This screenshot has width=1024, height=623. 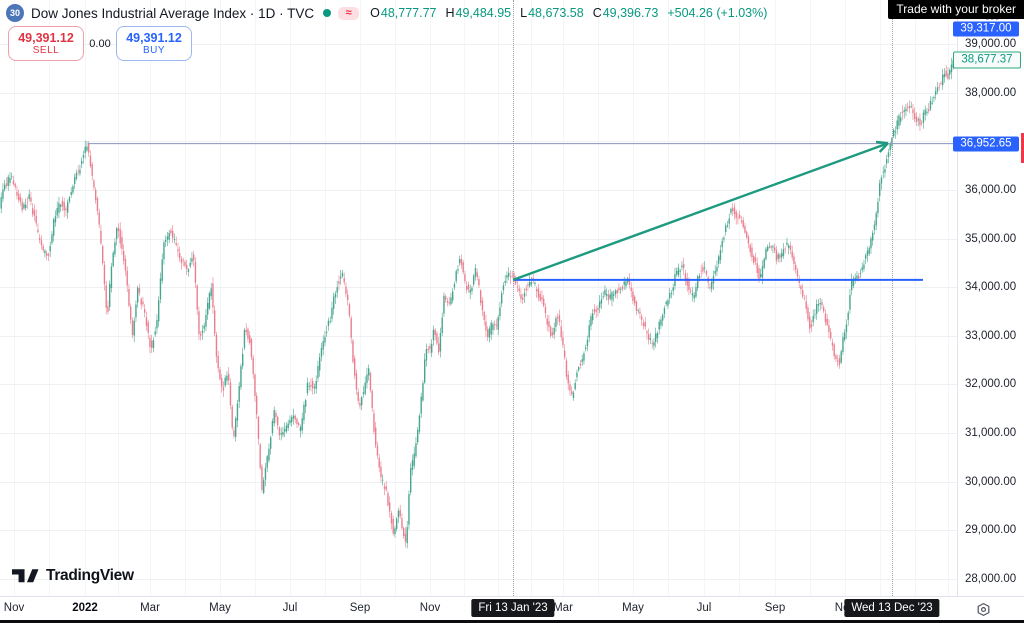 I want to click on price-axis-label: 39,000.00, so click(x=991, y=44).